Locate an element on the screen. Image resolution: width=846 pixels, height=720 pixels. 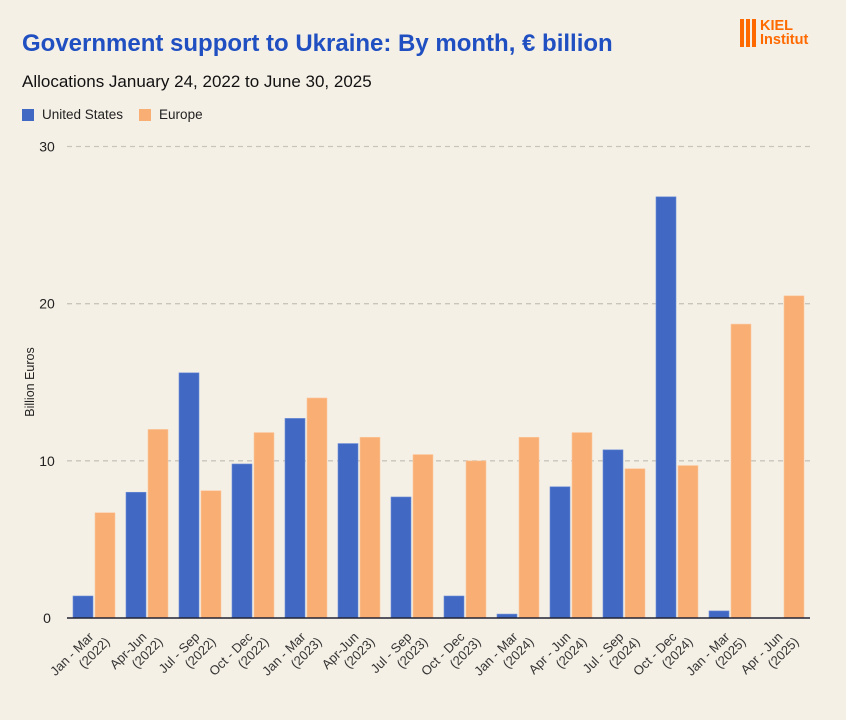
x-tick-label: Apr - Jun(2025) is located at coordinates (770, 656).